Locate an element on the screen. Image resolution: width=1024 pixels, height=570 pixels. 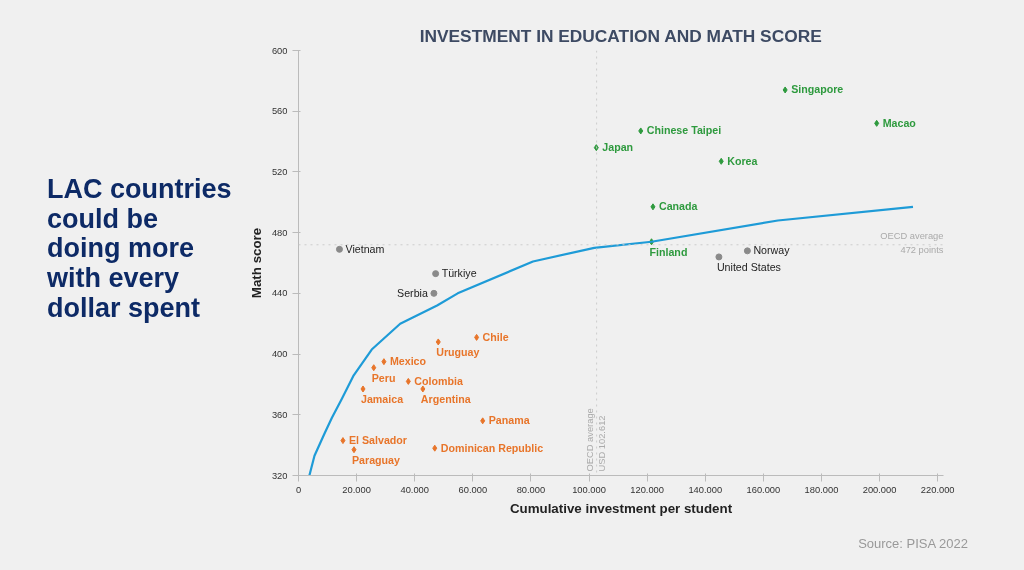
annotation: Panama is located at coordinates (509, 420).